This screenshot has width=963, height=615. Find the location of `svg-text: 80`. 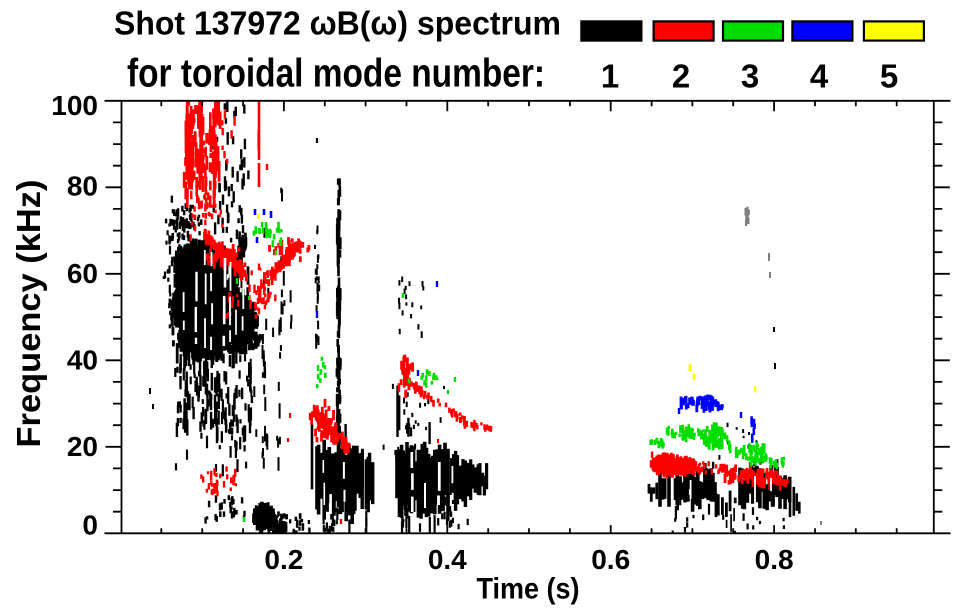

svg-text: 80 is located at coordinates (82, 186).